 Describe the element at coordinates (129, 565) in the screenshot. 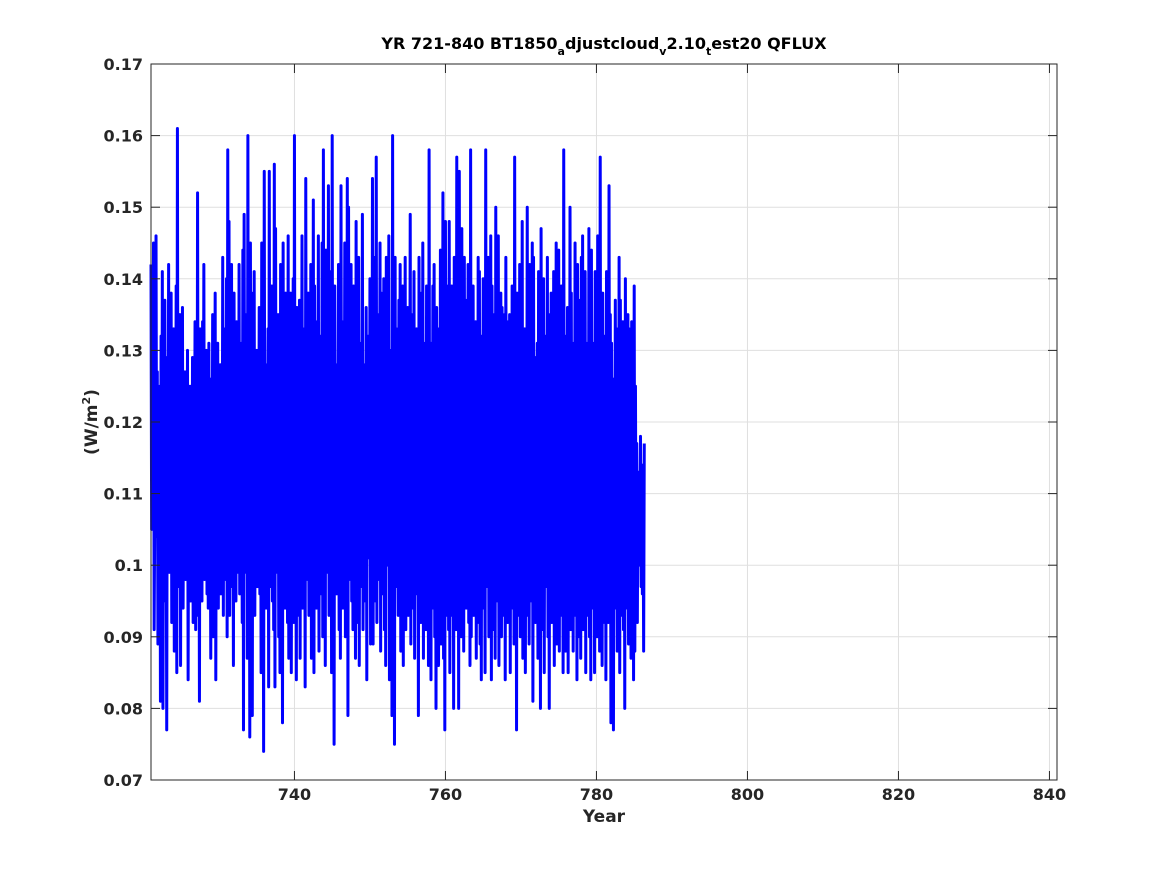

I see `y-tick-label: 0.1` at that location.